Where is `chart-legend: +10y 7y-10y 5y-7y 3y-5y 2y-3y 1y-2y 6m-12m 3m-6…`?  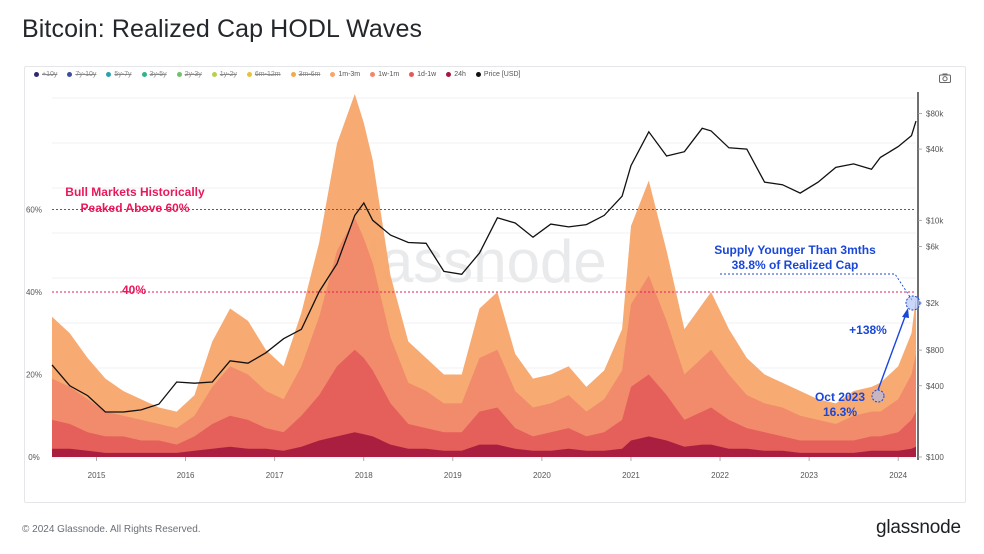 chart-legend: +10y 7y-10y 5y-7y 3y-5y 2y-3y 1y-2y 6m-12m 3m-6… is located at coordinates (277, 74).